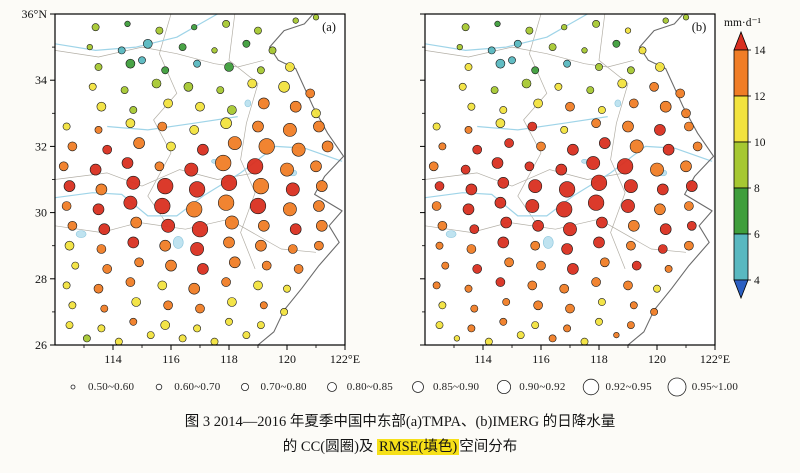 This screenshot has height=473, width=800. Describe the element at coordinates (330, 447) in the screenshot. I see `caption-line2-prefix: 的 CC(圆圈)及` at that location.